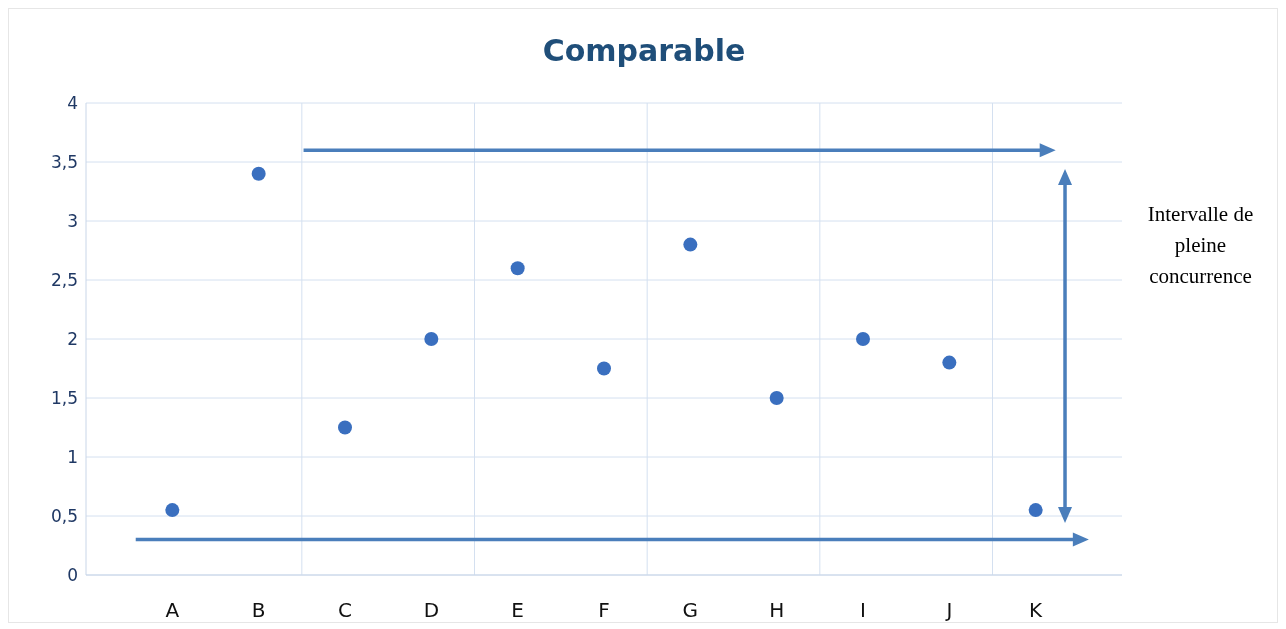 This screenshot has width=1286, height=629. What do you see at coordinates (517, 610) in the screenshot?
I see `x-tick-label: E` at bounding box center [517, 610].